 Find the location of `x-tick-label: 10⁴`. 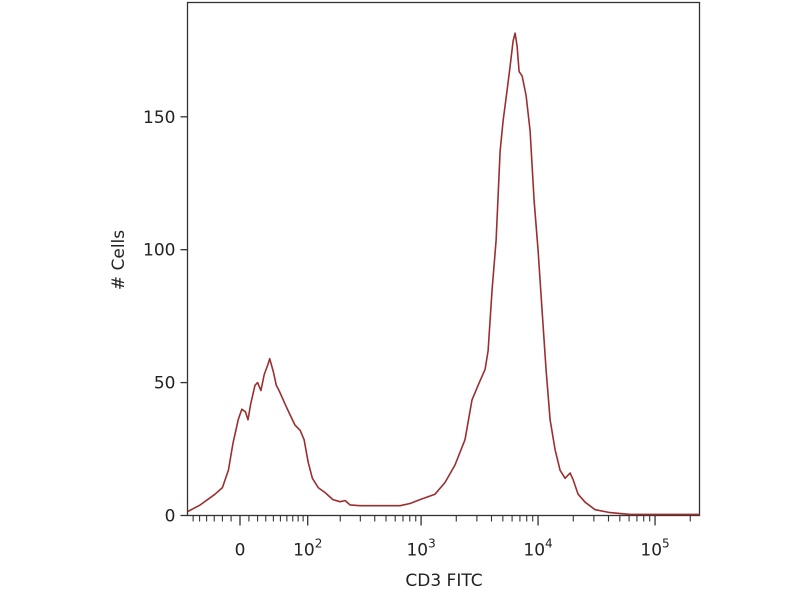

x-tick-label: 10⁴ is located at coordinates (537, 549).